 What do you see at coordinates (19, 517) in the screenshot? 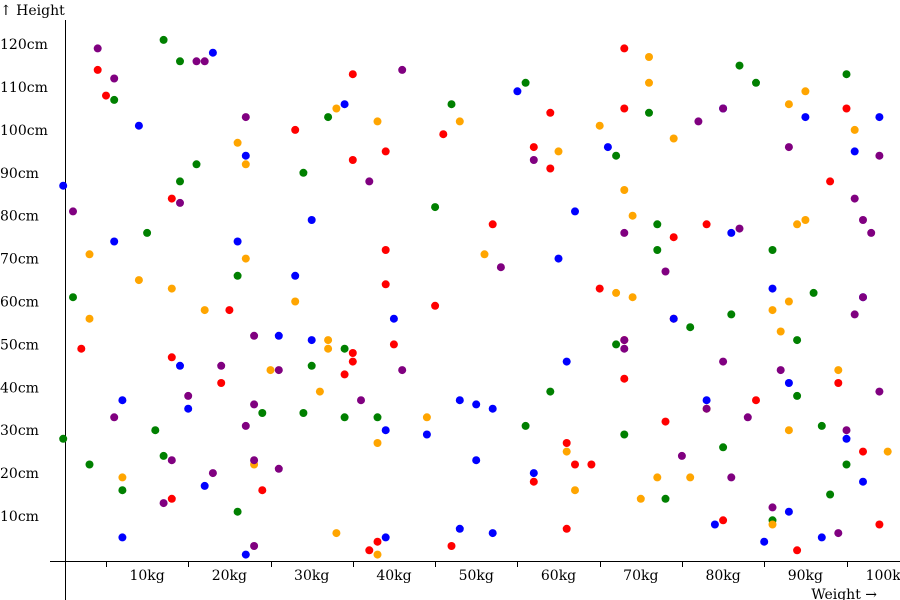
I see `y-tick-label: 10cm` at bounding box center [19, 517].